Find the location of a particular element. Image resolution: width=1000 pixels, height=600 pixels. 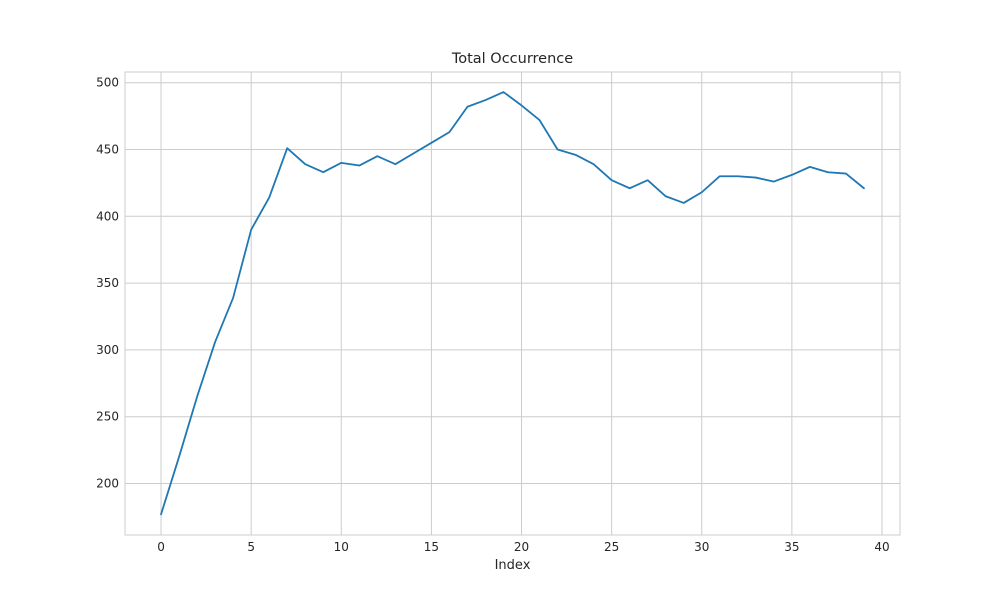

x-tick-label: 5 is located at coordinates (251, 547).